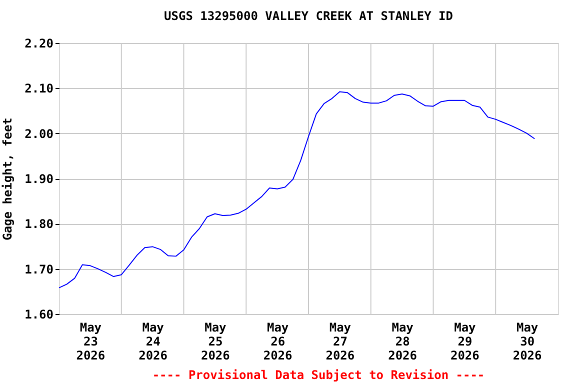 The height and width of the screenshot is (384, 576). I want to click on x-tick-label: May 23 2026, so click(91, 341).